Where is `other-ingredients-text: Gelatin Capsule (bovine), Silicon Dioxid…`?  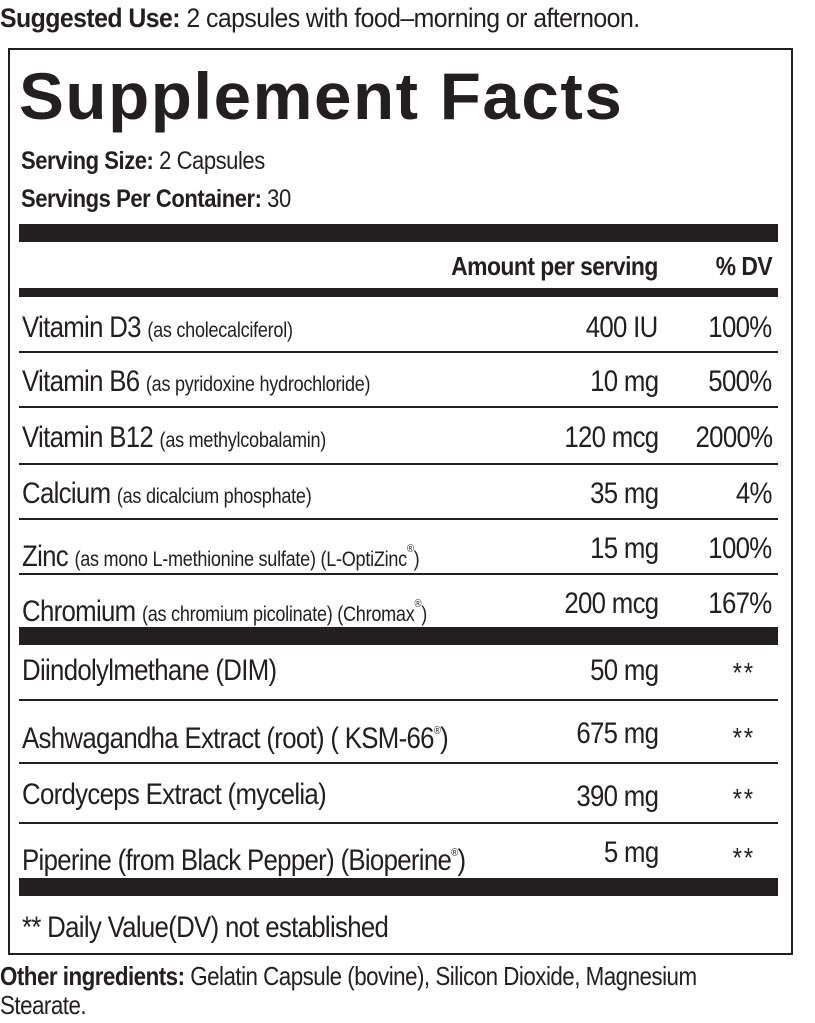
other-ingredients-text: Gelatin Capsule (bovine), Silicon Dioxid… is located at coordinates (348, 990).